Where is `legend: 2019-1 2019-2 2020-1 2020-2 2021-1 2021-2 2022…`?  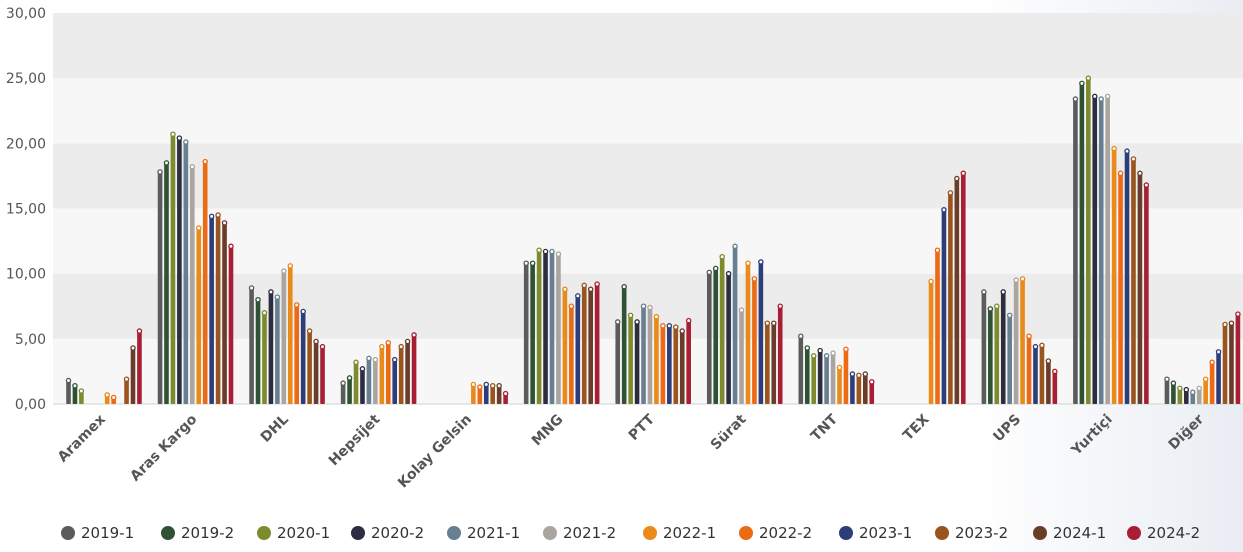 legend: 2019-1 2019-2 2020-1 2020-2 2021-1 2021-2 2022… is located at coordinates (630, 533).